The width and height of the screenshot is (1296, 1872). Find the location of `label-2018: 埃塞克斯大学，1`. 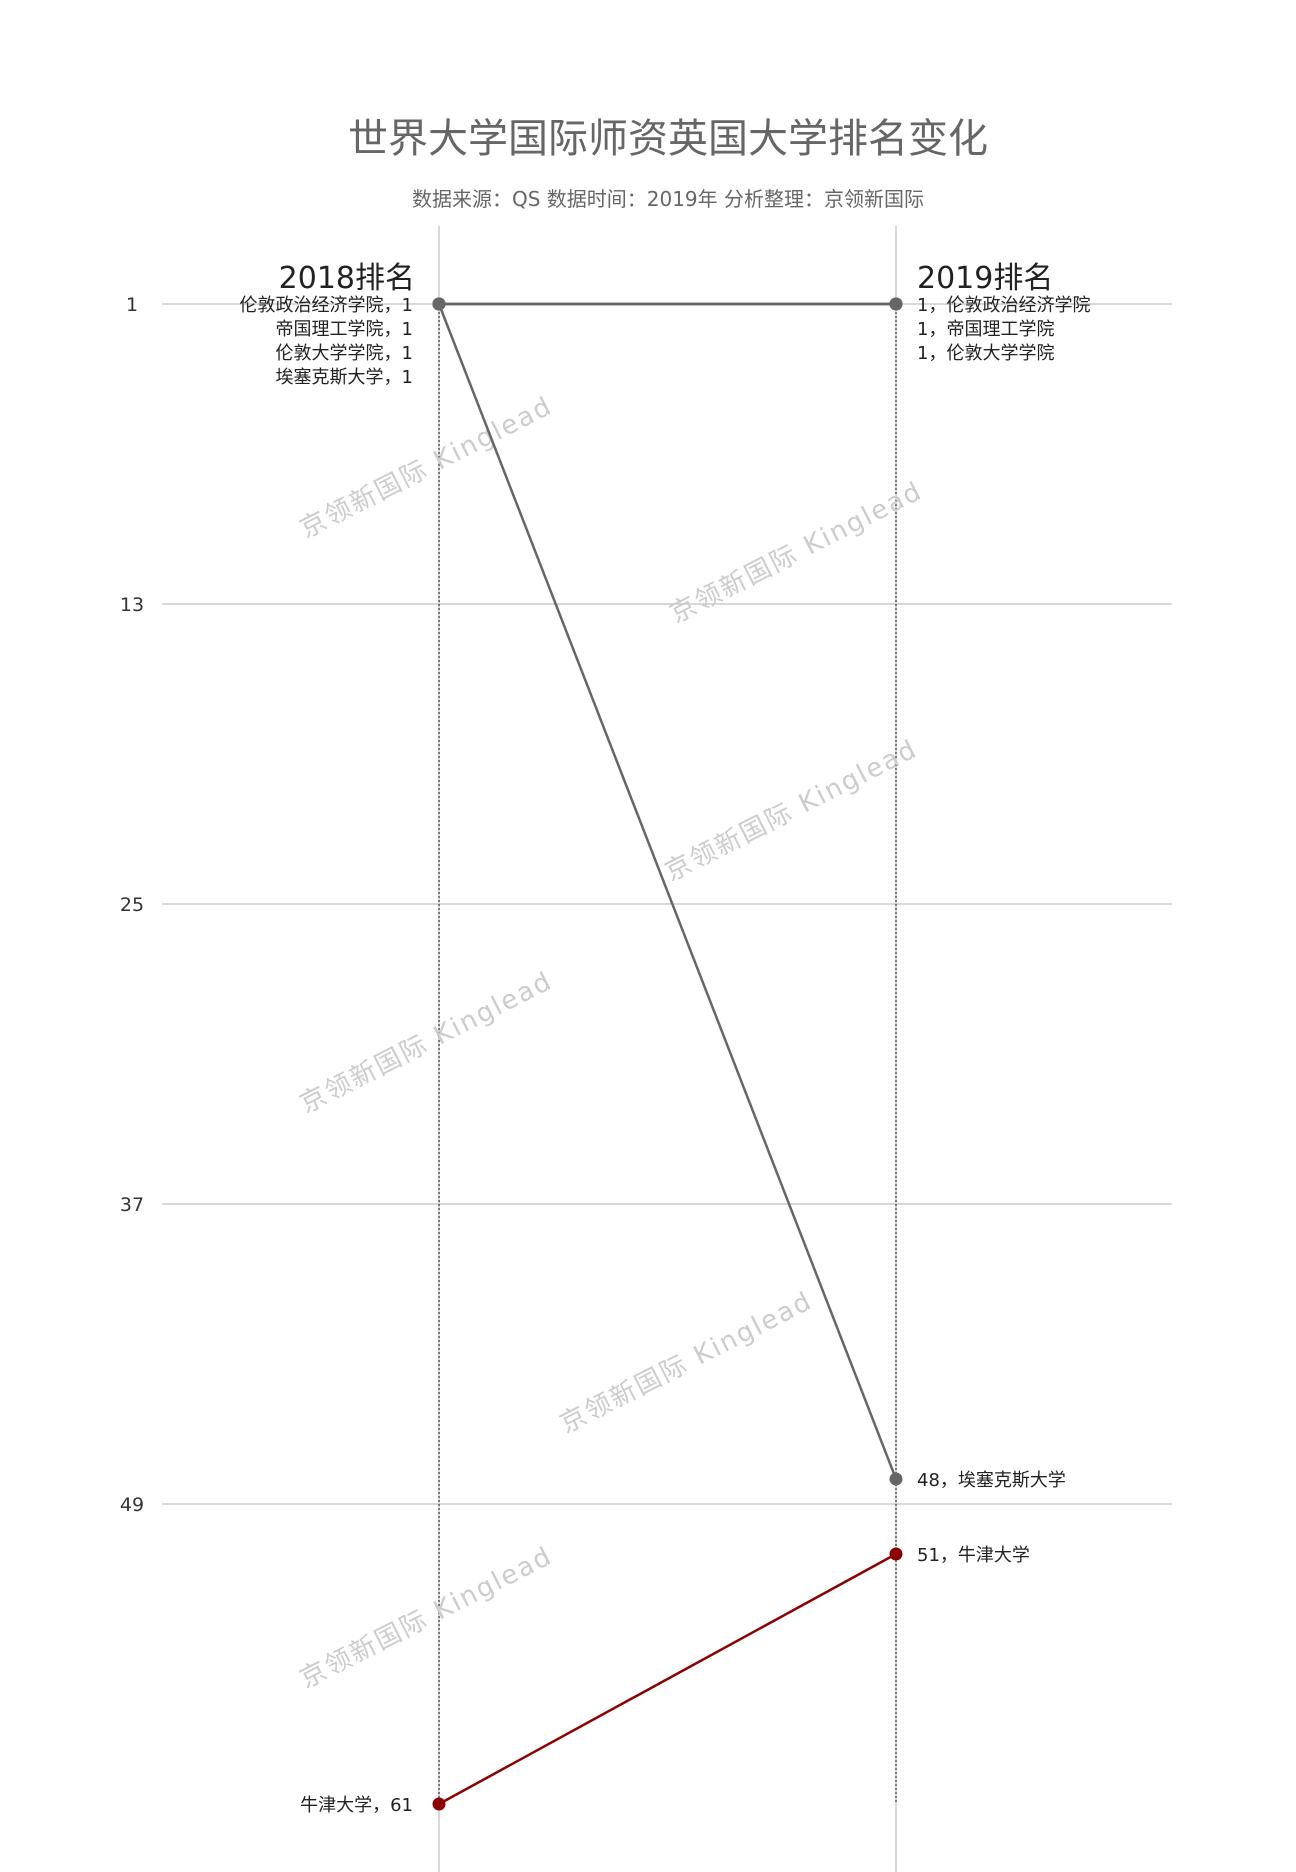

label-2018: 埃塞克斯大学，1 is located at coordinates (344, 377).